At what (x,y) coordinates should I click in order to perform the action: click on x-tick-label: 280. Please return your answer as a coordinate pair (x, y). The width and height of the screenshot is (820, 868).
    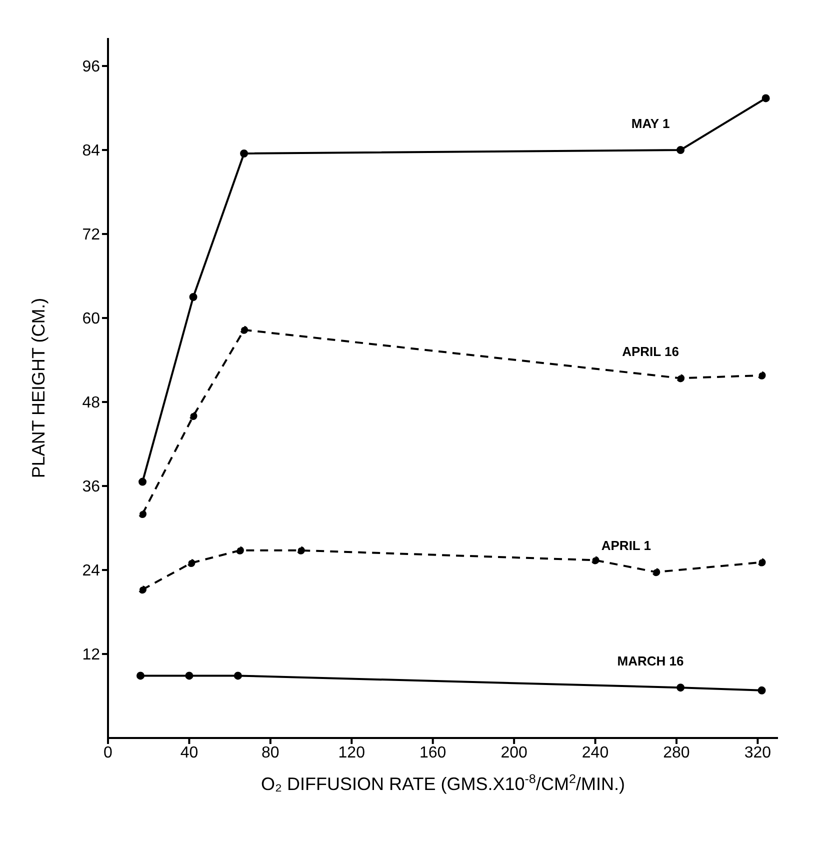
    Looking at the image, I should click on (676, 753).